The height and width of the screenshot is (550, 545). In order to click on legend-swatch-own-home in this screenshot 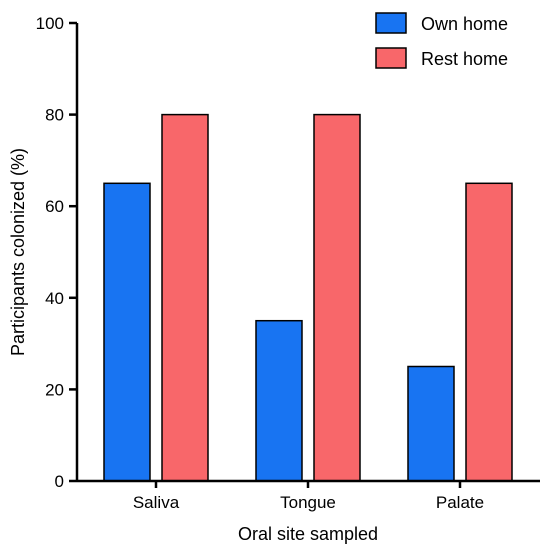, I will do `click(391, 23)`.